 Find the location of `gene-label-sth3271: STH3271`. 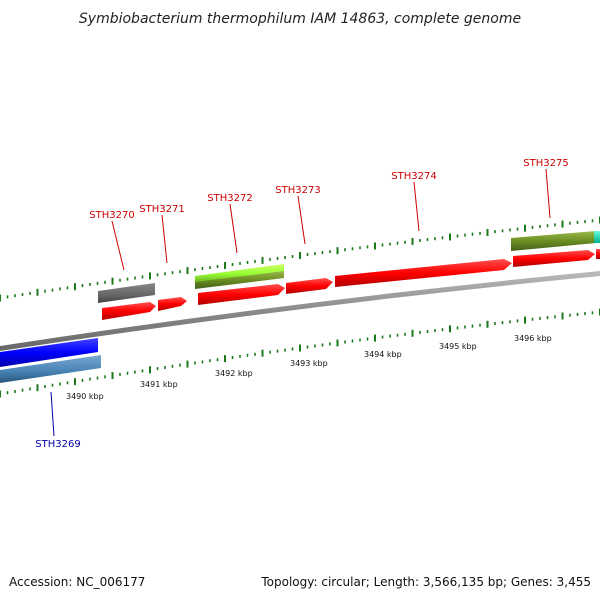

gene-label-sth3271: STH3271 is located at coordinates (161, 209).